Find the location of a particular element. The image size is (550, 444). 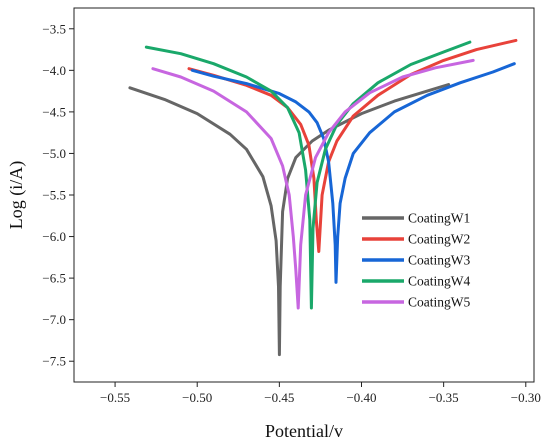

legend-label: CoatingW5 is located at coordinates (439, 302).